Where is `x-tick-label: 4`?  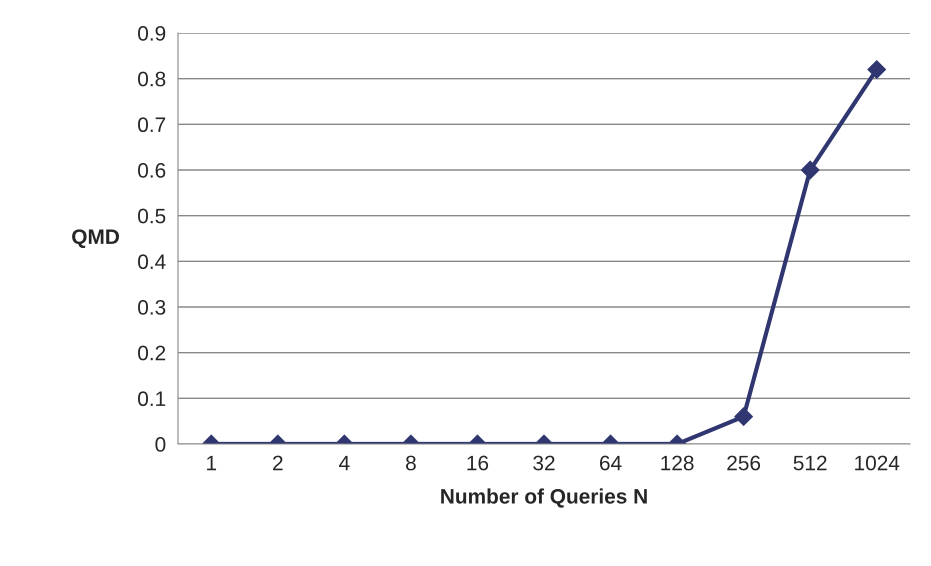
x-tick-label: 4 is located at coordinates (344, 463).